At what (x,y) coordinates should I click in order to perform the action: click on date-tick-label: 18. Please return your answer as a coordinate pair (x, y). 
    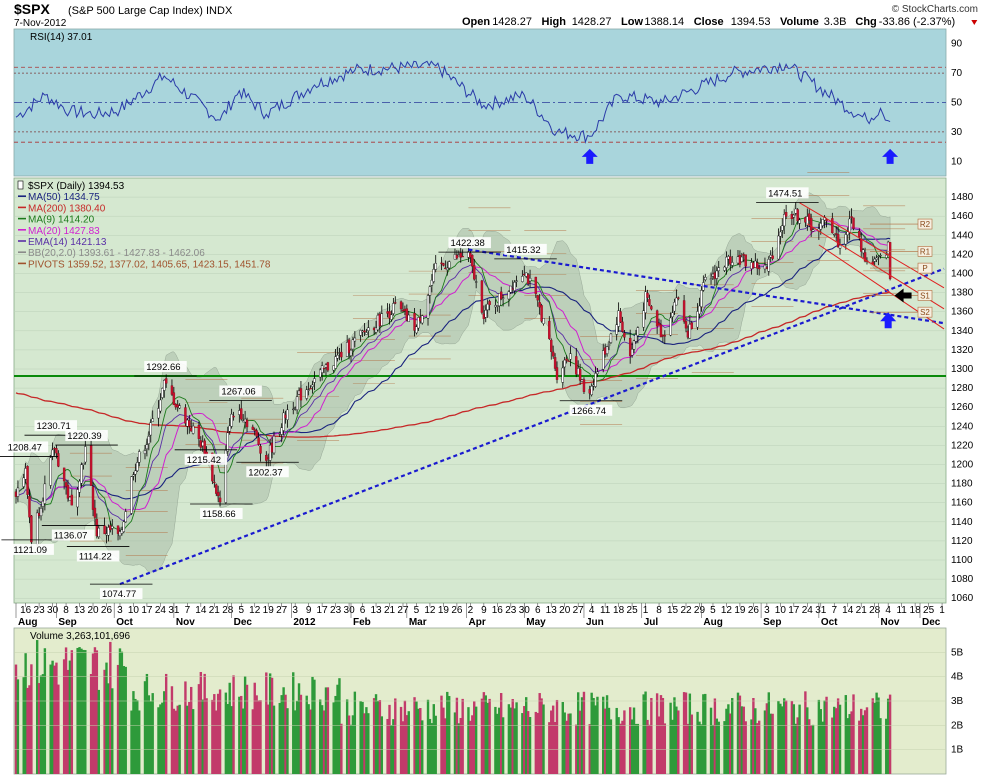
    Looking at the image, I should click on (916, 610).